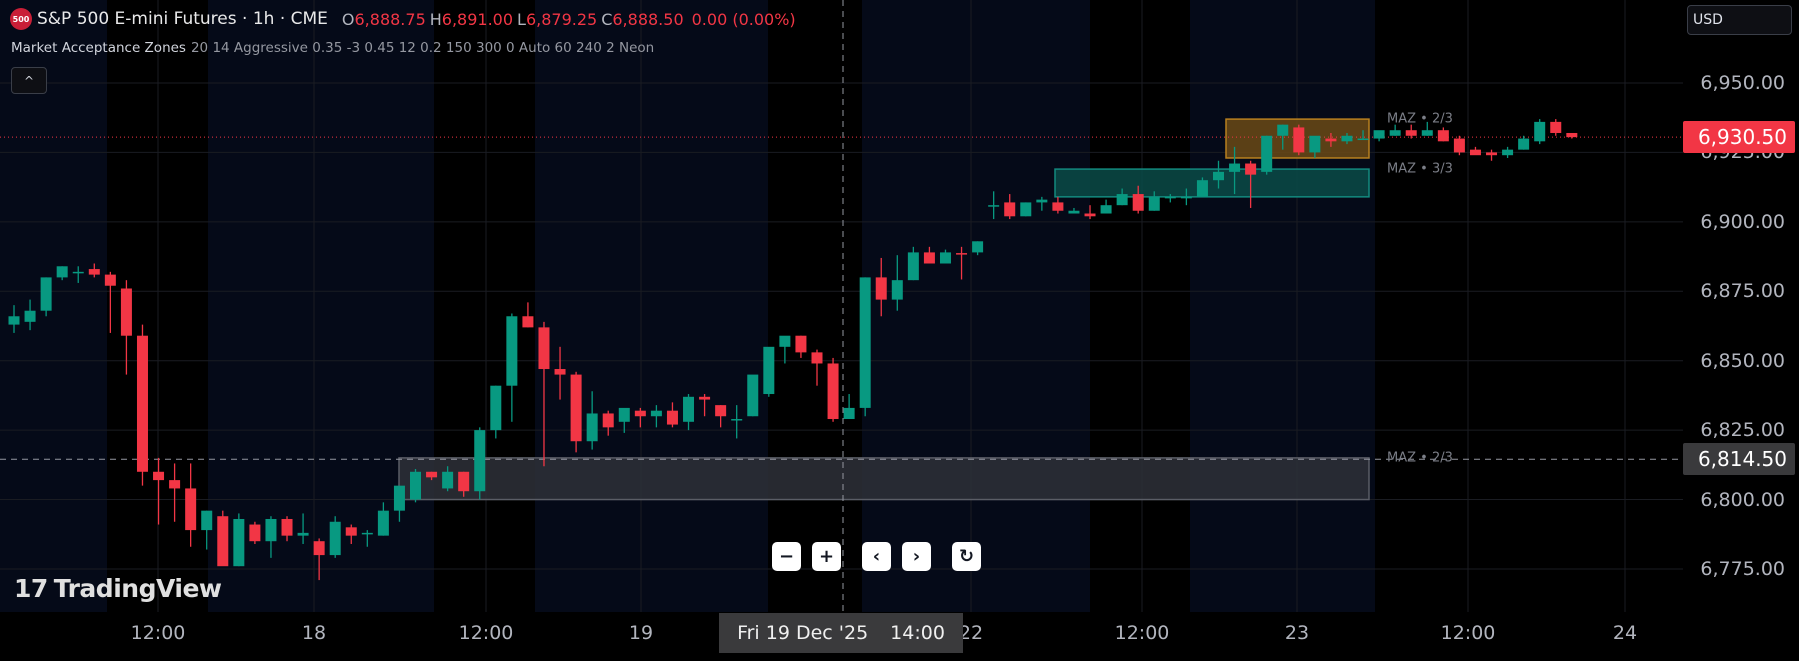 This screenshot has width=1799, height=661. What do you see at coordinates (435, 19) in the screenshot?
I see `high-label: H` at bounding box center [435, 19].